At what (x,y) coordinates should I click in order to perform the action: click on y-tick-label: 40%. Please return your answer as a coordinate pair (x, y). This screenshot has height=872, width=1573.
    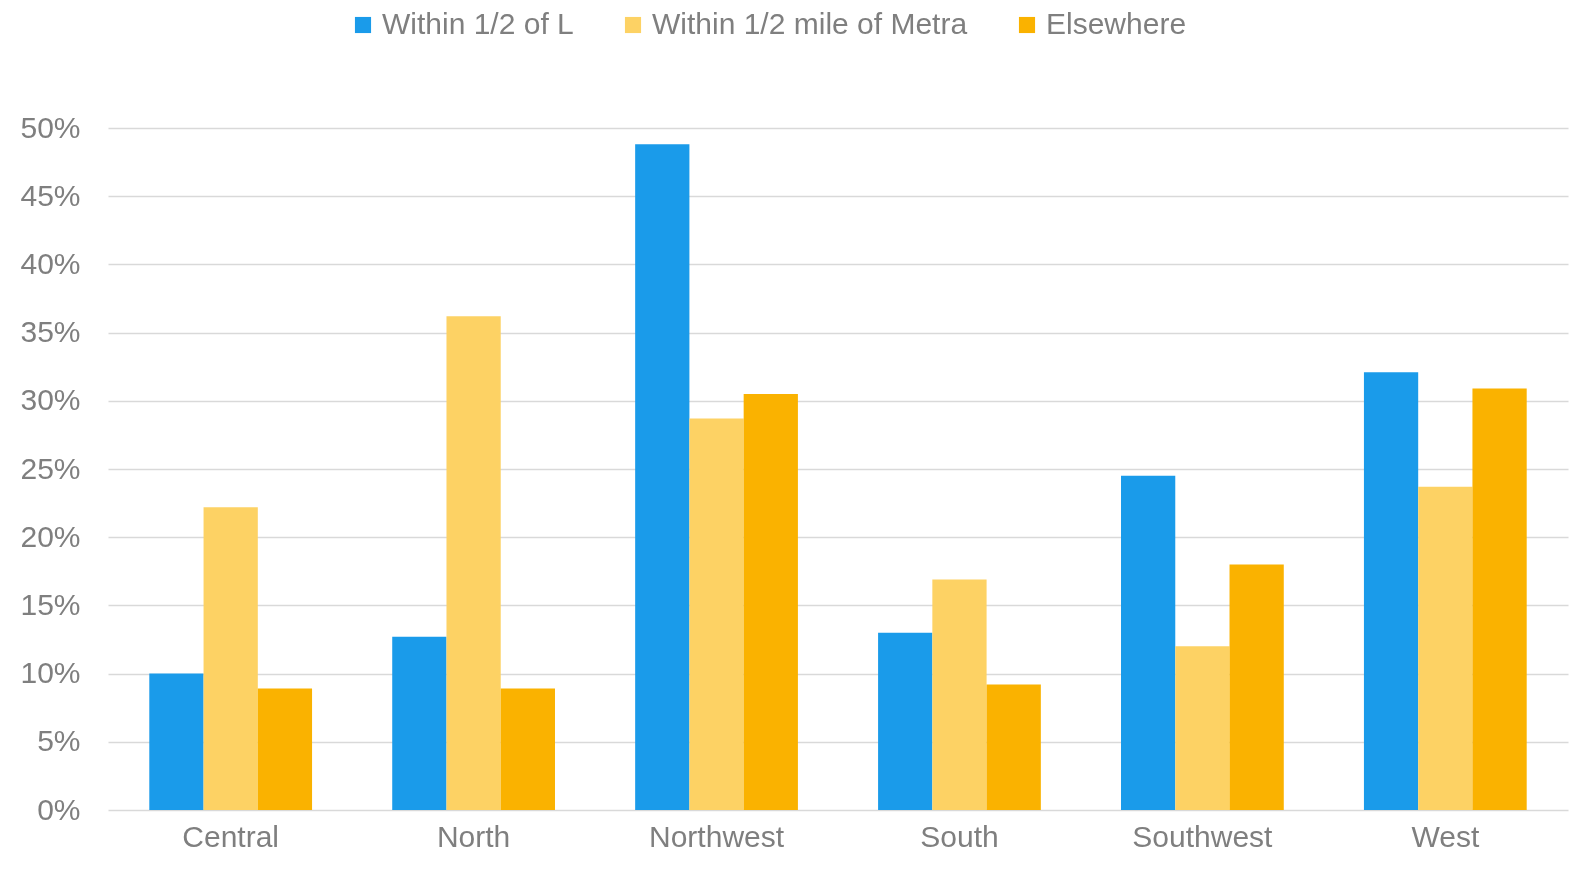
    Looking at the image, I should click on (50, 263).